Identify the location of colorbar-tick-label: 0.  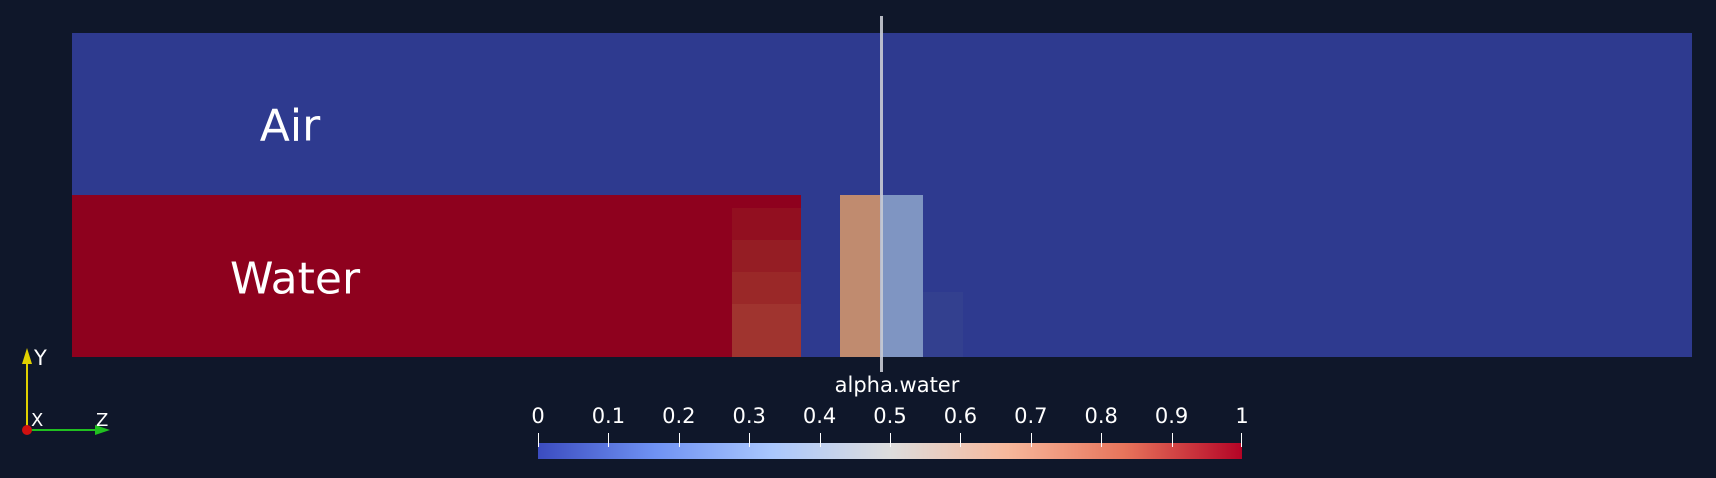
(538, 416).